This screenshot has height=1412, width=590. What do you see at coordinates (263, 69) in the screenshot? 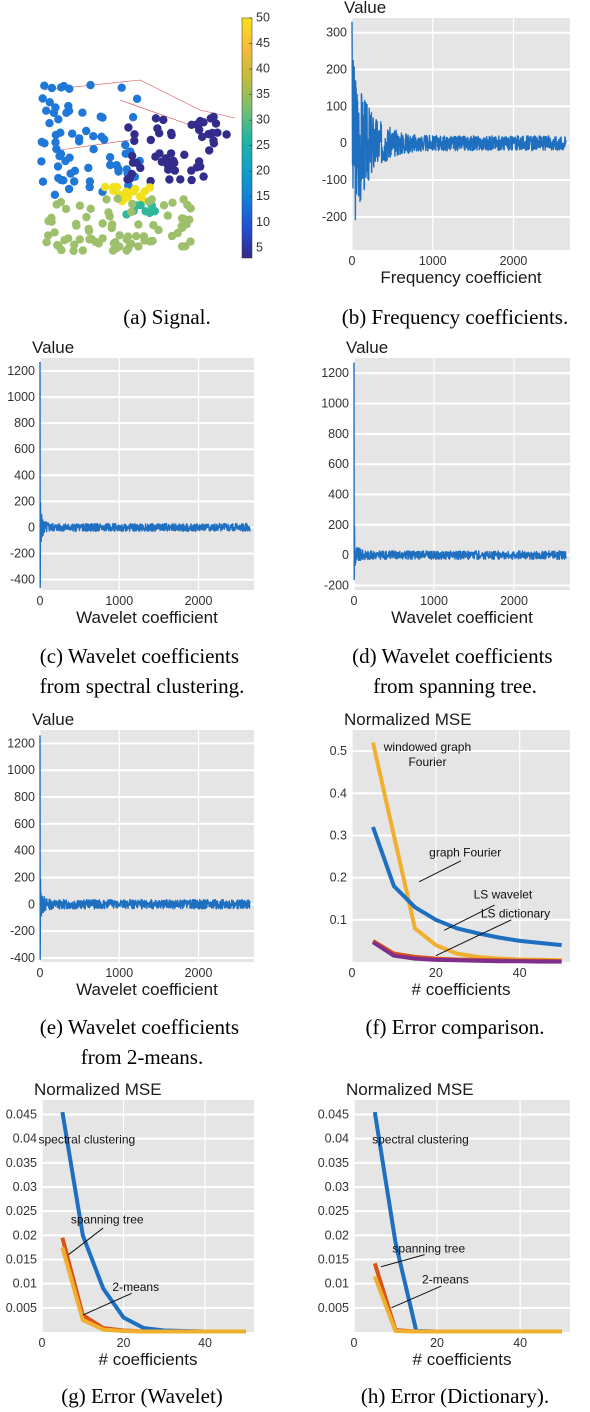
I see `colorbar-tick-label: 40` at bounding box center [263, 69].